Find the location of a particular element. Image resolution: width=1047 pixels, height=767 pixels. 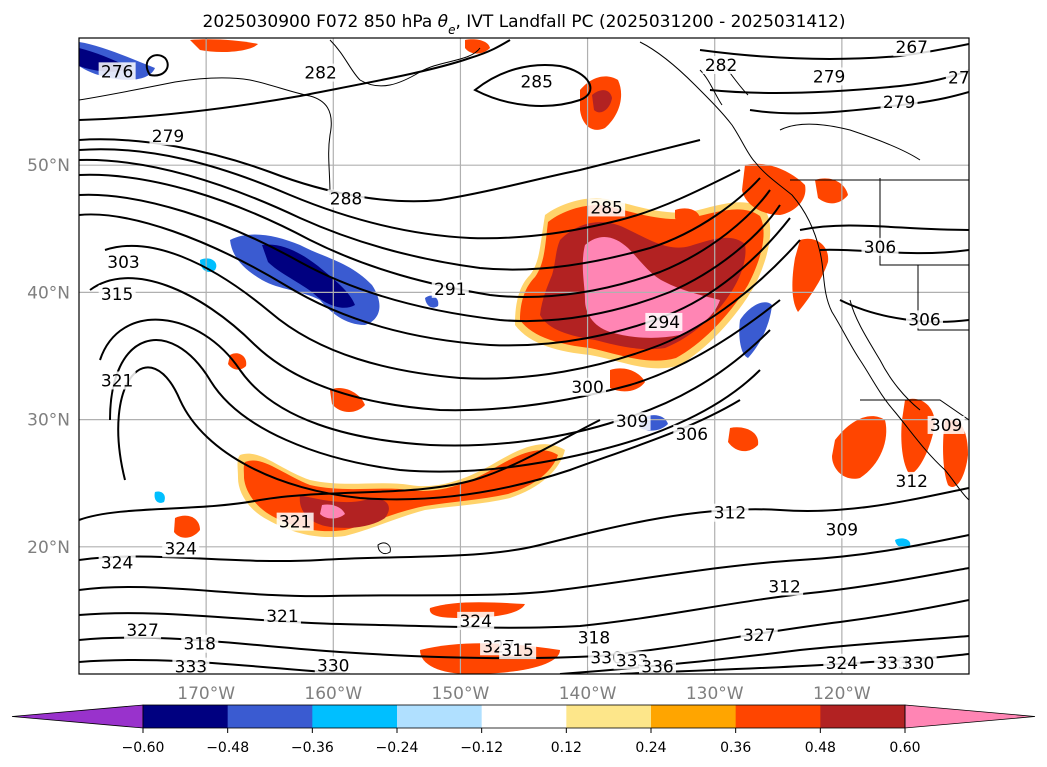

contour-label: 27 is located at coordinates (959, 79).